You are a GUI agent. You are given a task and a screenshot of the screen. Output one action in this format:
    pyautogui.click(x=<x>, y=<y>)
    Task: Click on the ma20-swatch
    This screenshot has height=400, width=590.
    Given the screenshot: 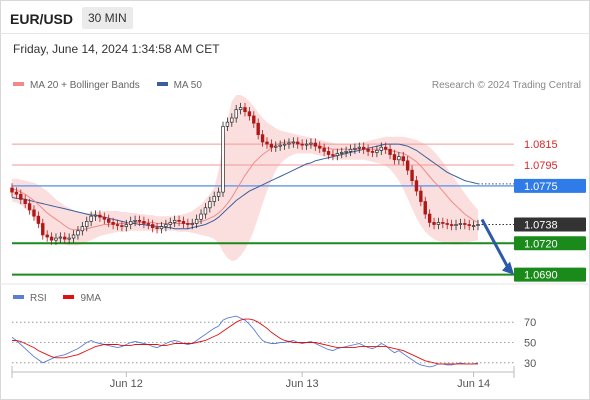 What is the action you would take?
    pyautogui.click(x=18, y=84)
    